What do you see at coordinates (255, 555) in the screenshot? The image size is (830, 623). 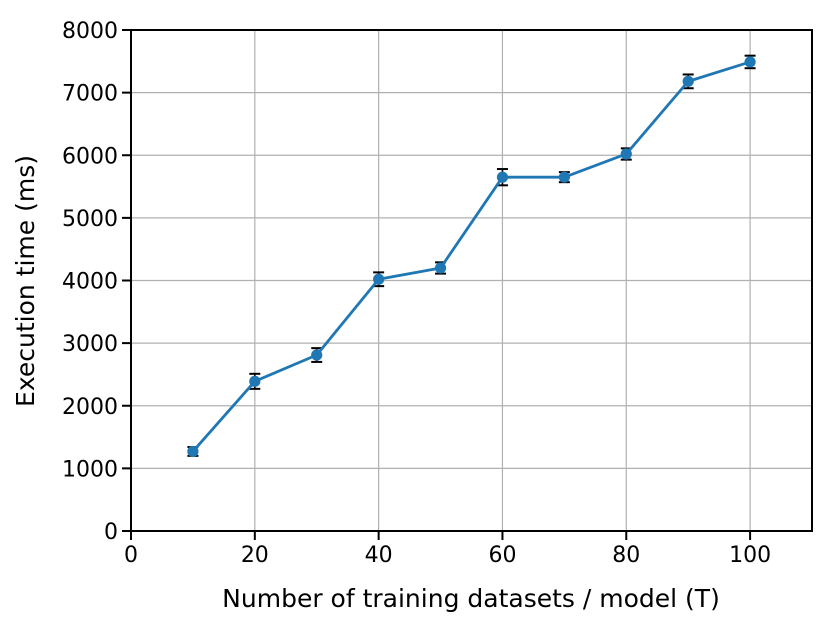 I see `x-tick-label: 20` at bounding box center [255, 555].